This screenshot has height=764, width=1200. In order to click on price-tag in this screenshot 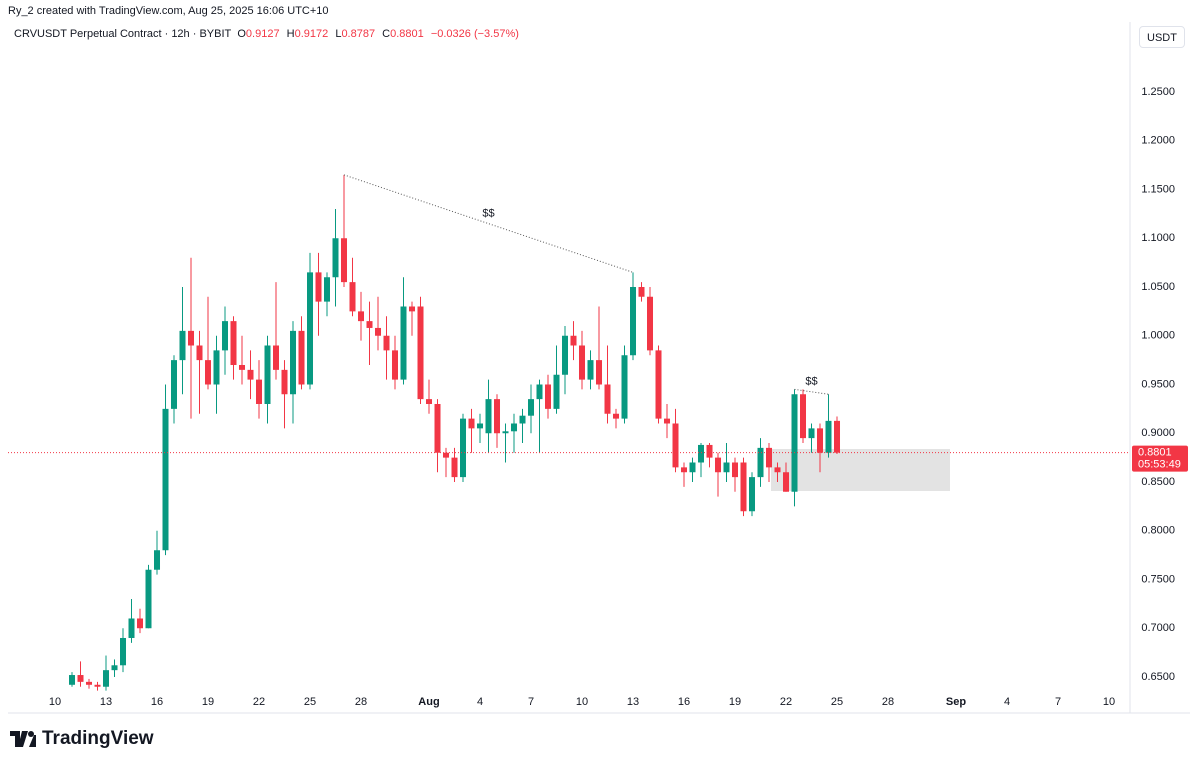, I will do `click(1160, 458)`.